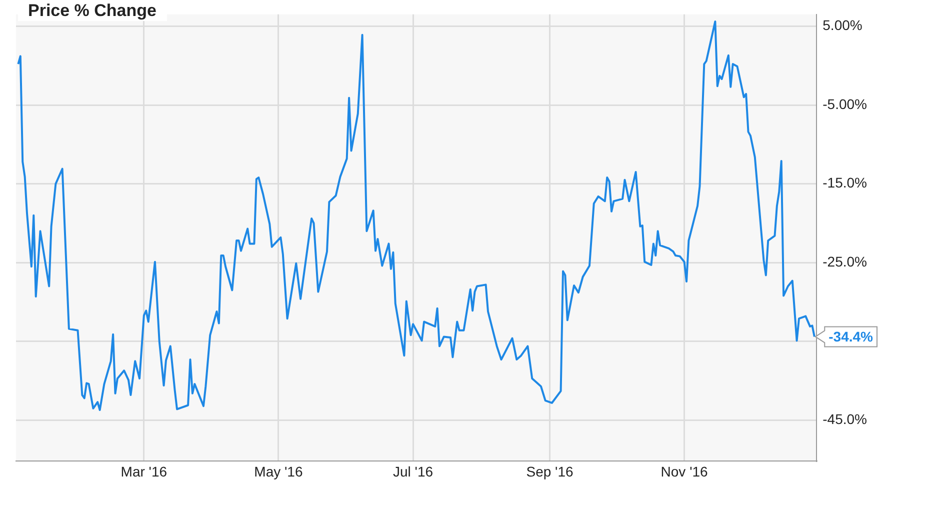 This screenshot has width=931, height=506. What do you see at coordinates (550, 471) in the screenshot?
I see `x-tick-label: Sep '16` at bounding box center [550, 471].